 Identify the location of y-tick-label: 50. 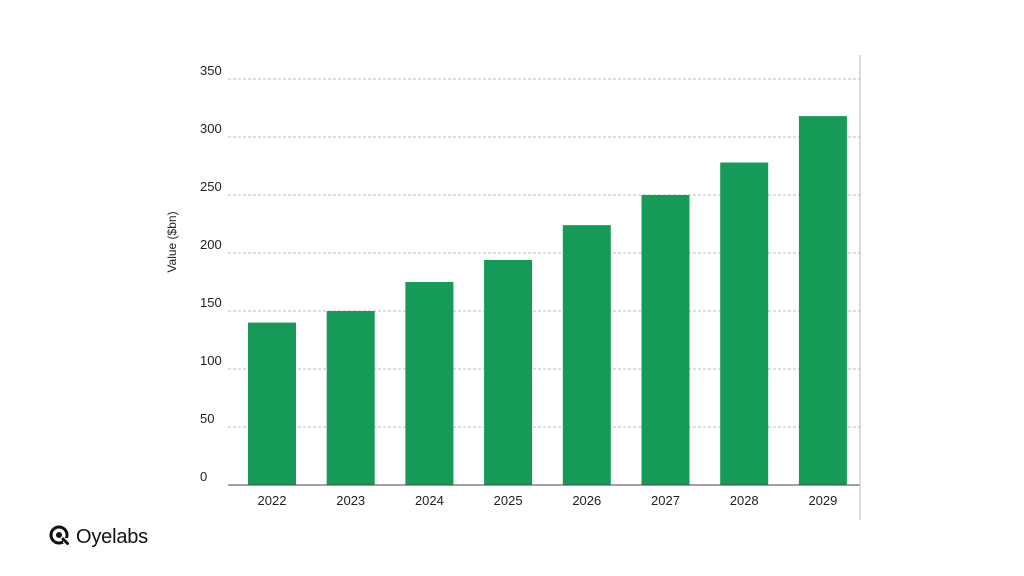
(207, 418).